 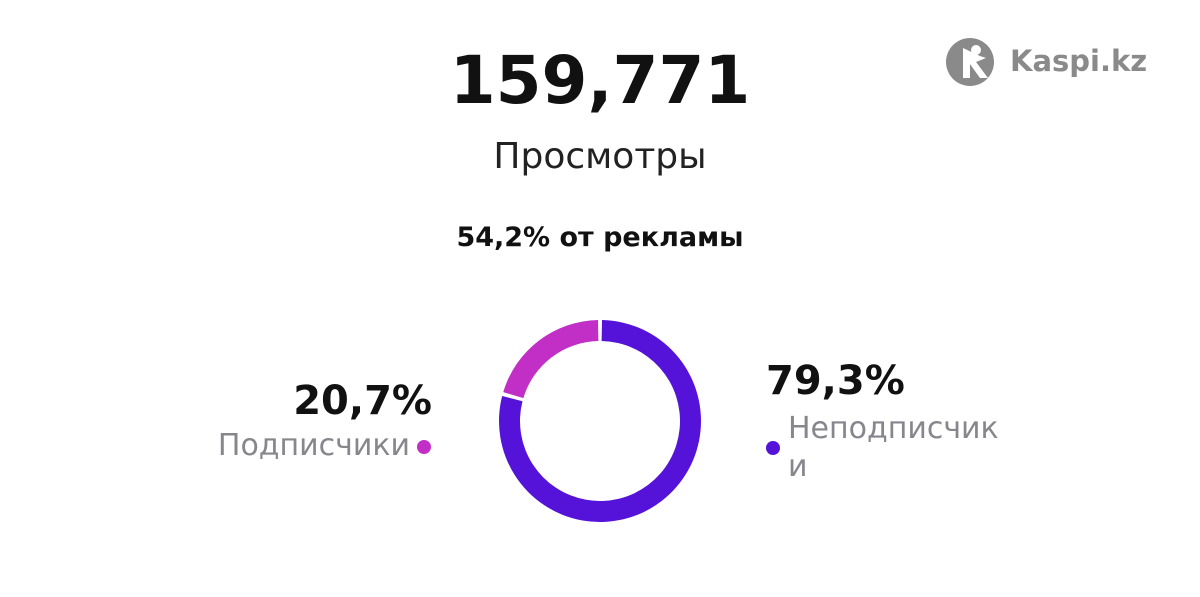 What do you see at coordinates (893, 447) in the screenshot?
I see `legend-label: Неподписчики` at bounding box center [893, 447].